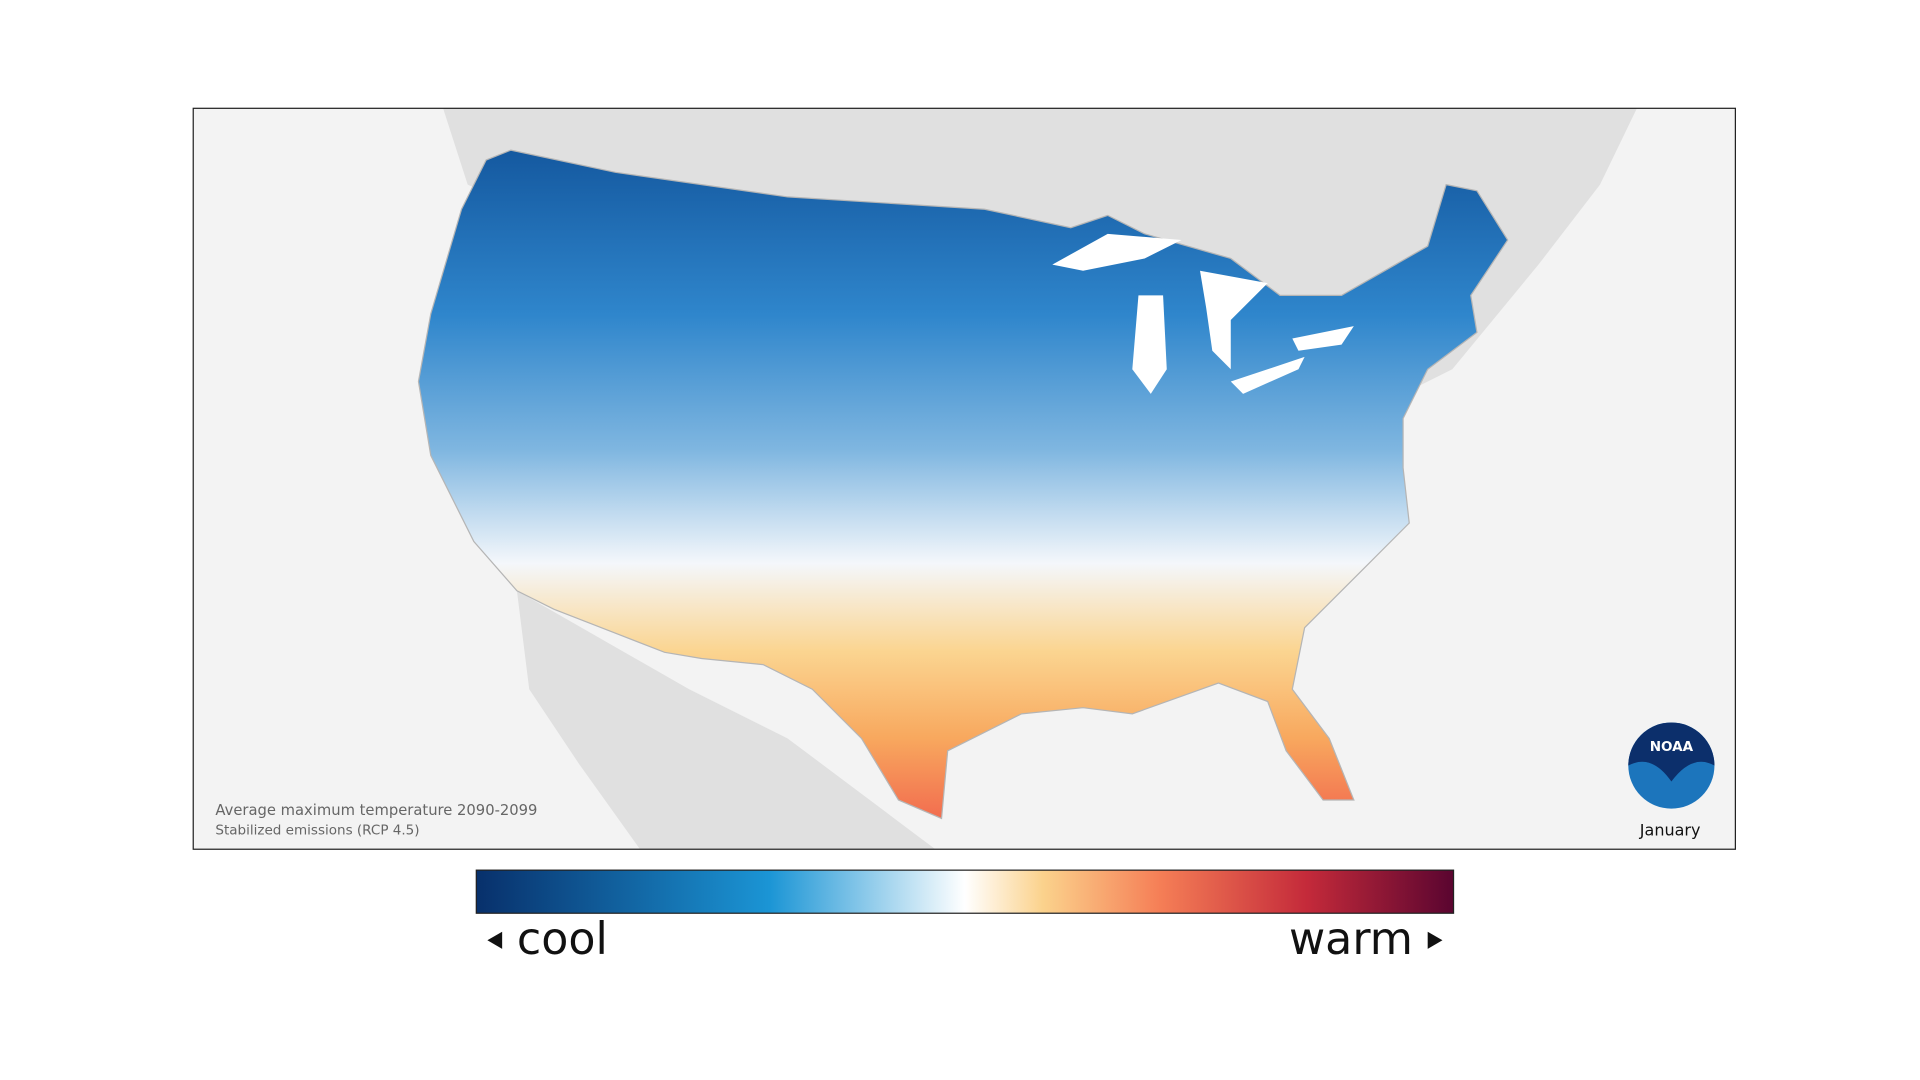 This screenshot has height=1080, width=1920. What do you see at coordinates (376, 810) in the screenshot?
I see `caption: Average maximum temperature 2090-2099` at bounding box center [376, 810].